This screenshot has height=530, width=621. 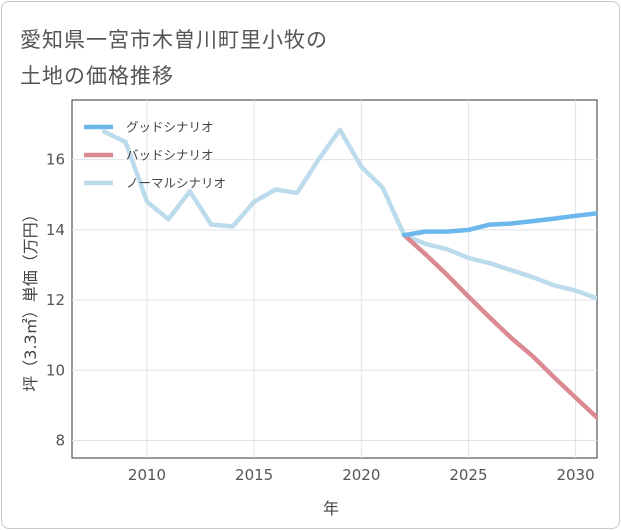 I want to click on y-tick-label-10: 10, so click(x=55, y=370).